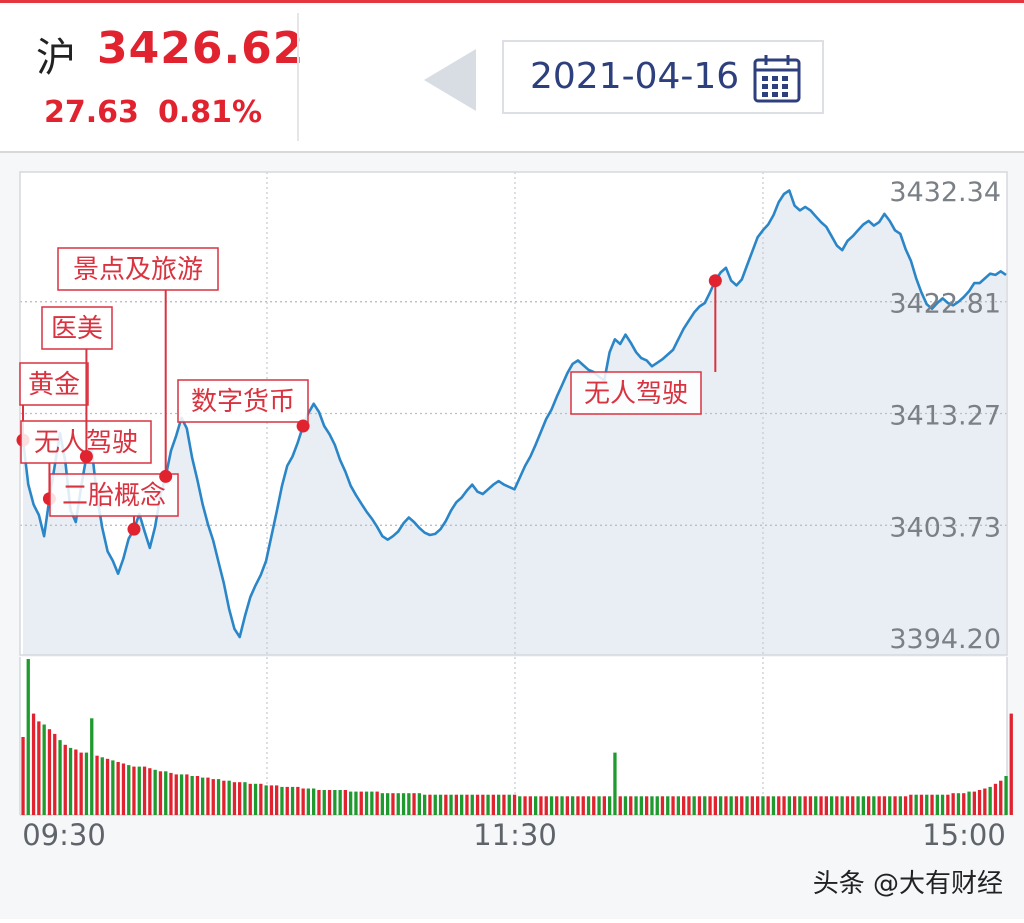  What do you see at coordinates (945, 192) in the screenshot?
I see `y-tick-label: 3432.34` at bounding box center [945, 192].